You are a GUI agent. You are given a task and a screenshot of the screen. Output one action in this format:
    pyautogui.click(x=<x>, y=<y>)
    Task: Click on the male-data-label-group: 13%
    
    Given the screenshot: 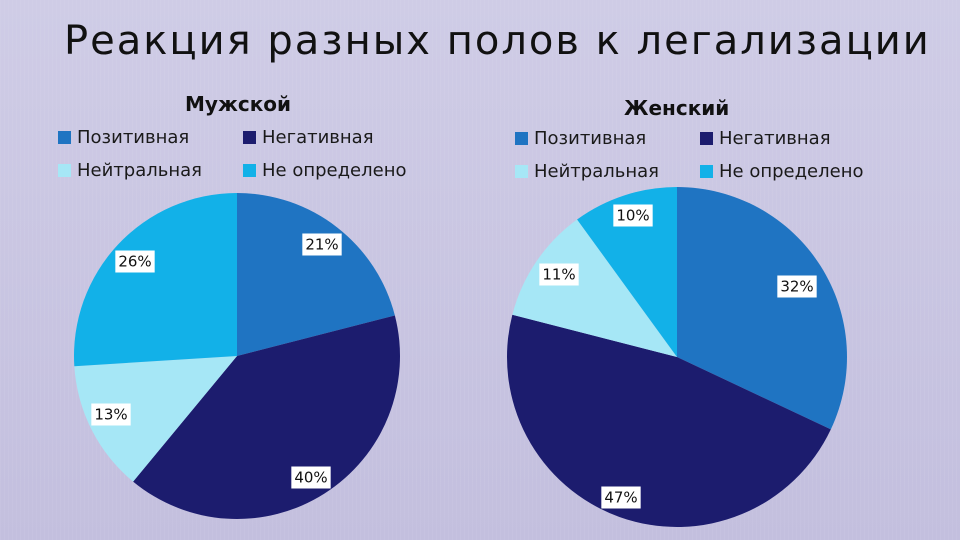 What is the action you would take?
    pyautogui.click(x=111, y=414)
    